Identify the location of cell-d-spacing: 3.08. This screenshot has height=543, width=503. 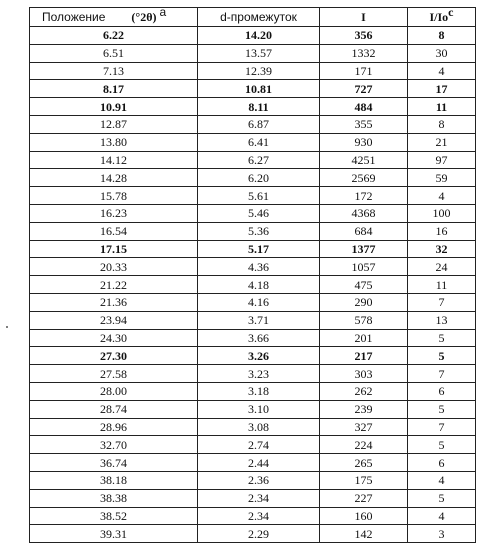
(258, 427).